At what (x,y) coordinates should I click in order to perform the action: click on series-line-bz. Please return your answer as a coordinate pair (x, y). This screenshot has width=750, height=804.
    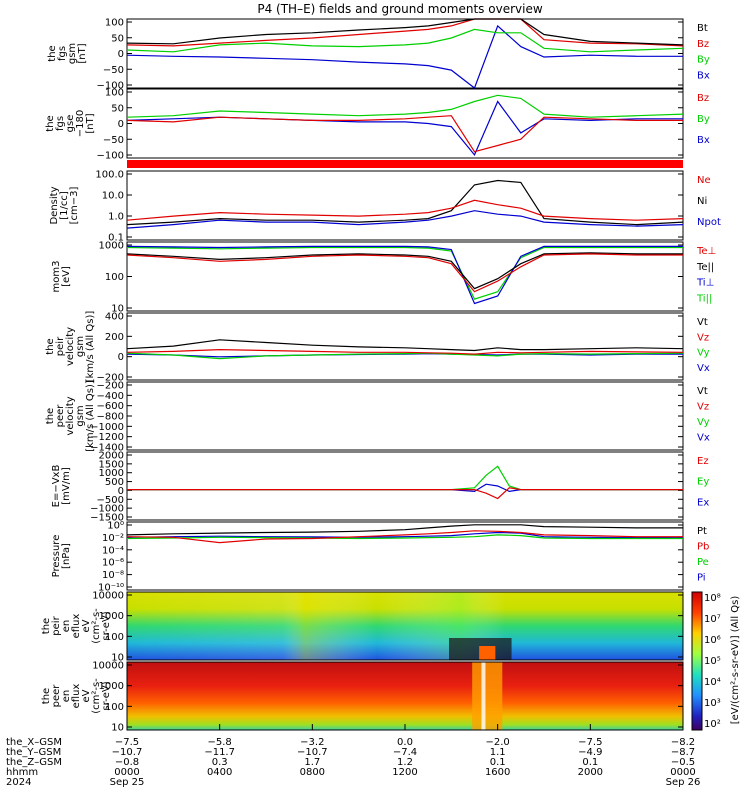
    Looking at the image, I should click on (404, 134).